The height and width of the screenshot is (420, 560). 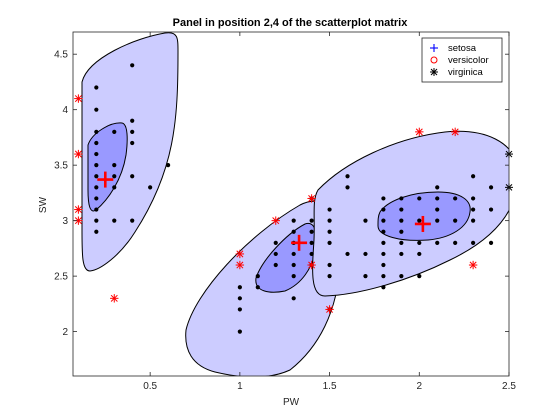 What do you see at coordinates (61, 277) in the screenshot?
I see `y-tick-label: 2.5` at bounding box center [61, 277].